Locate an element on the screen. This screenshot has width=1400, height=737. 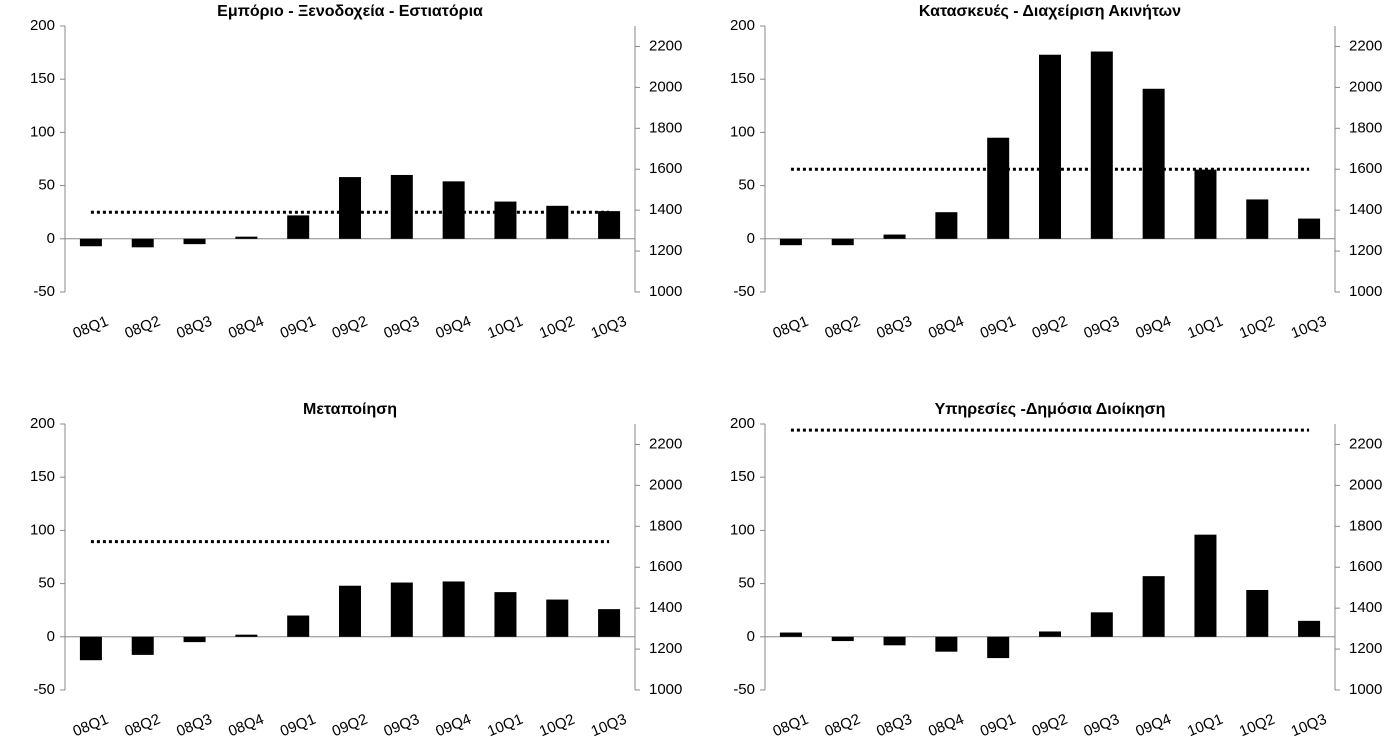
chart-title: Υπηρεσίες -Δημόσια Διοίκηση is located at coordinates (1050, 409).